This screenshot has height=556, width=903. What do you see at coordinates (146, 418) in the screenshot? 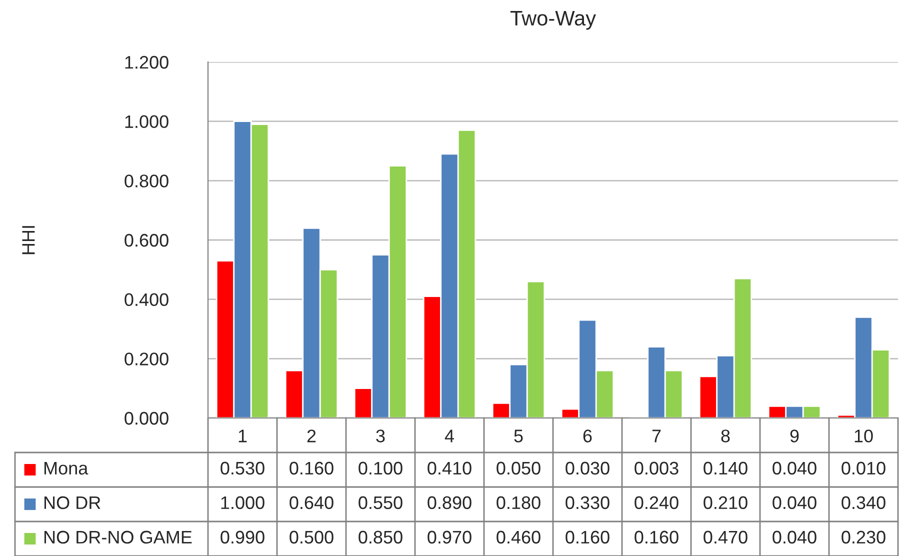
I see `y-tick-label: 0.000` at bounding box center [146, 418].